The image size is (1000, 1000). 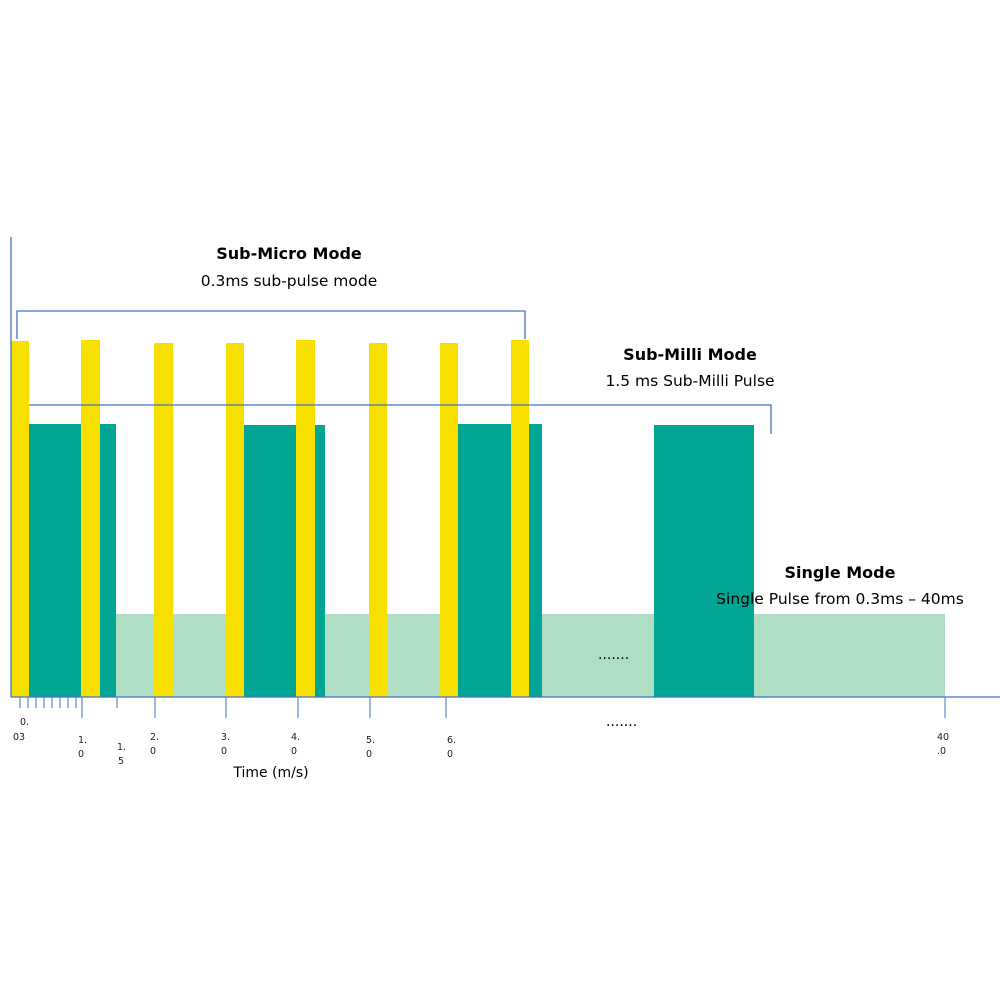 What do you see at coordinates (689, 381) in the screenshot?
I see `sub-milli-description: 1.5 ms Sub-Milli Pulse` at bounding box center [689, 381].